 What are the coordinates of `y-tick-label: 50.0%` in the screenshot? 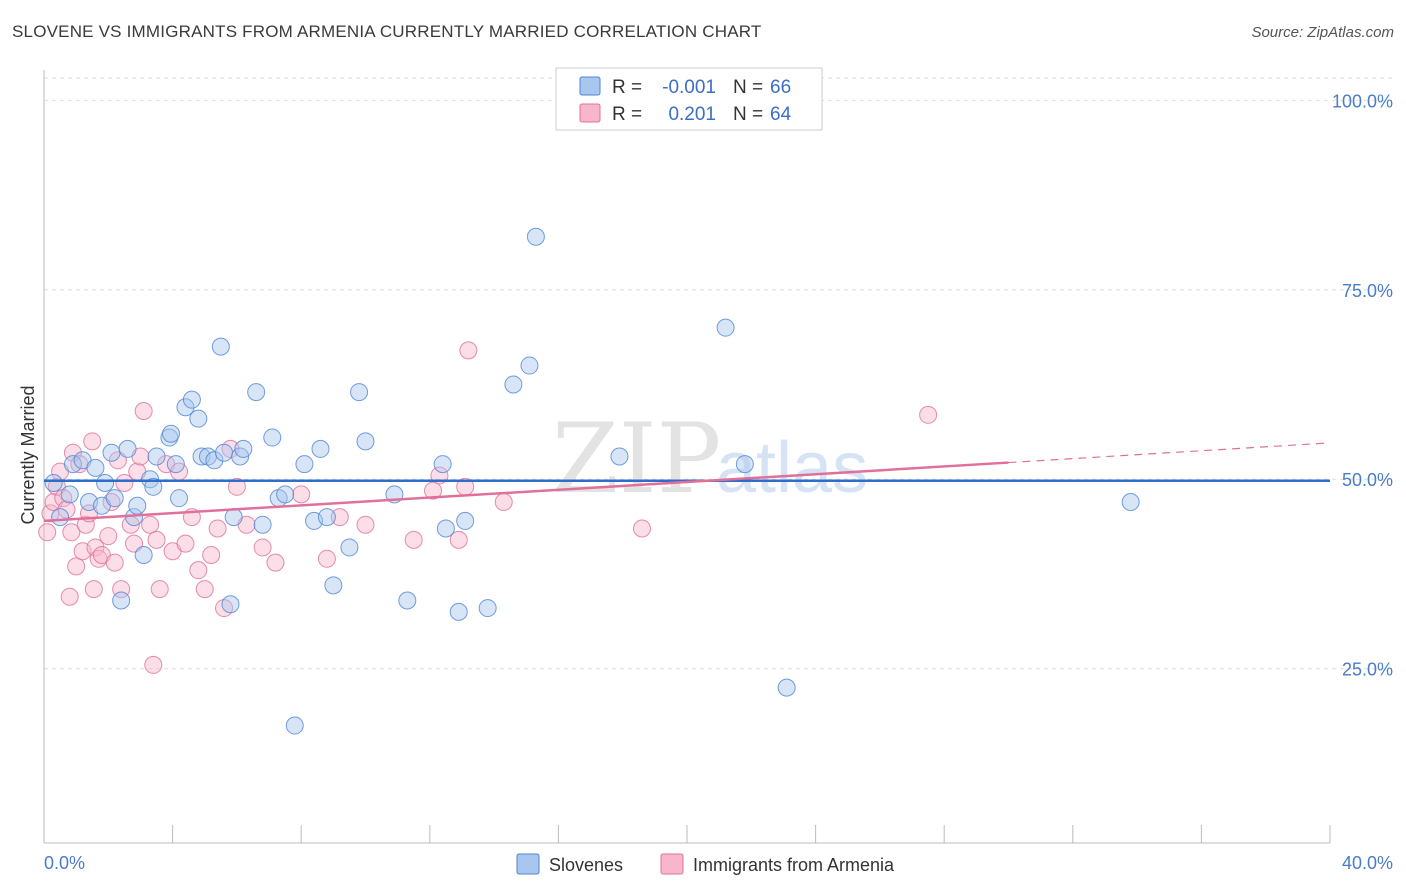 It's located at (1367, 480).